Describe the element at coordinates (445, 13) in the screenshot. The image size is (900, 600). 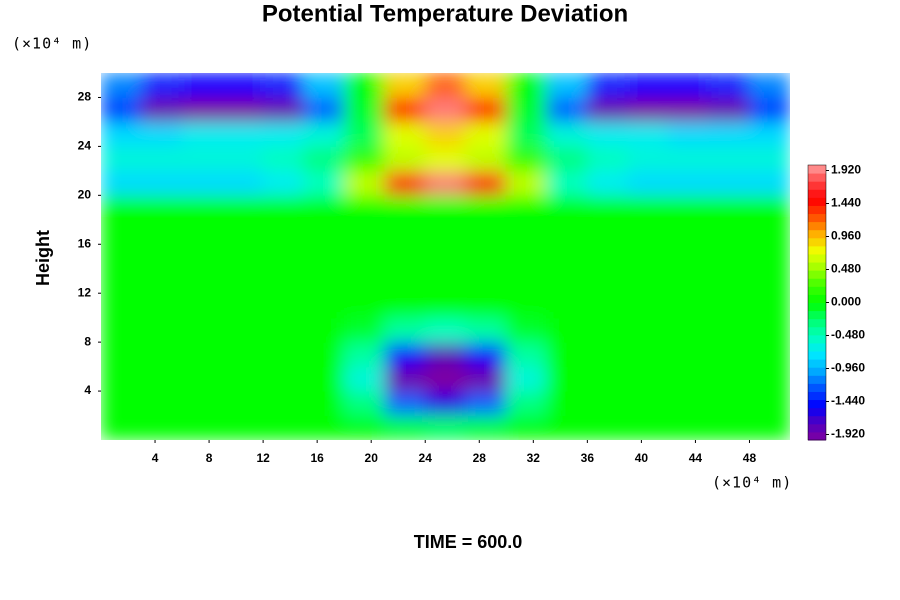
I see `chart-title: Potential Temperature Deviation` at that location.